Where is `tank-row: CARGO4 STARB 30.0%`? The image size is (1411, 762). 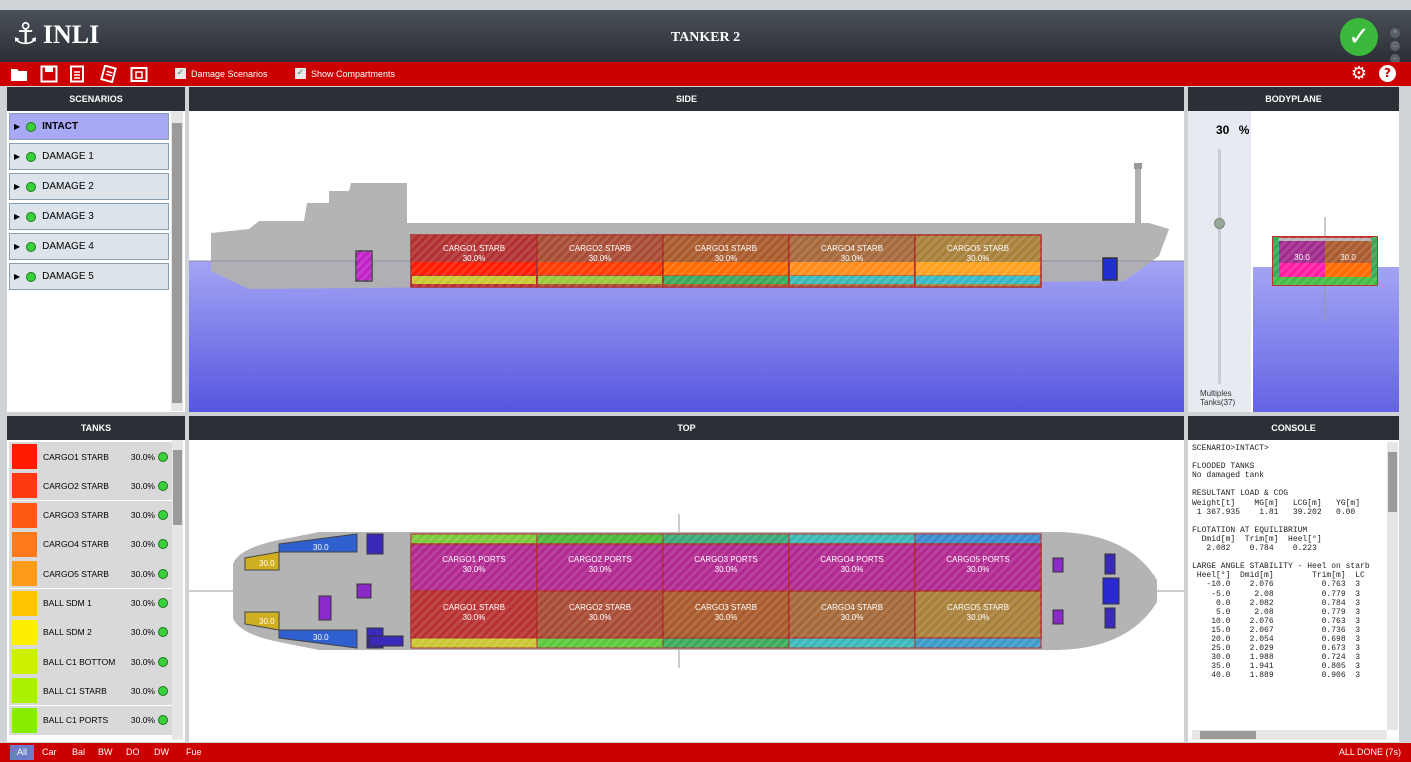
tank-row: CARGO4 STARB 30.0% is located at coordinates (90, 544).